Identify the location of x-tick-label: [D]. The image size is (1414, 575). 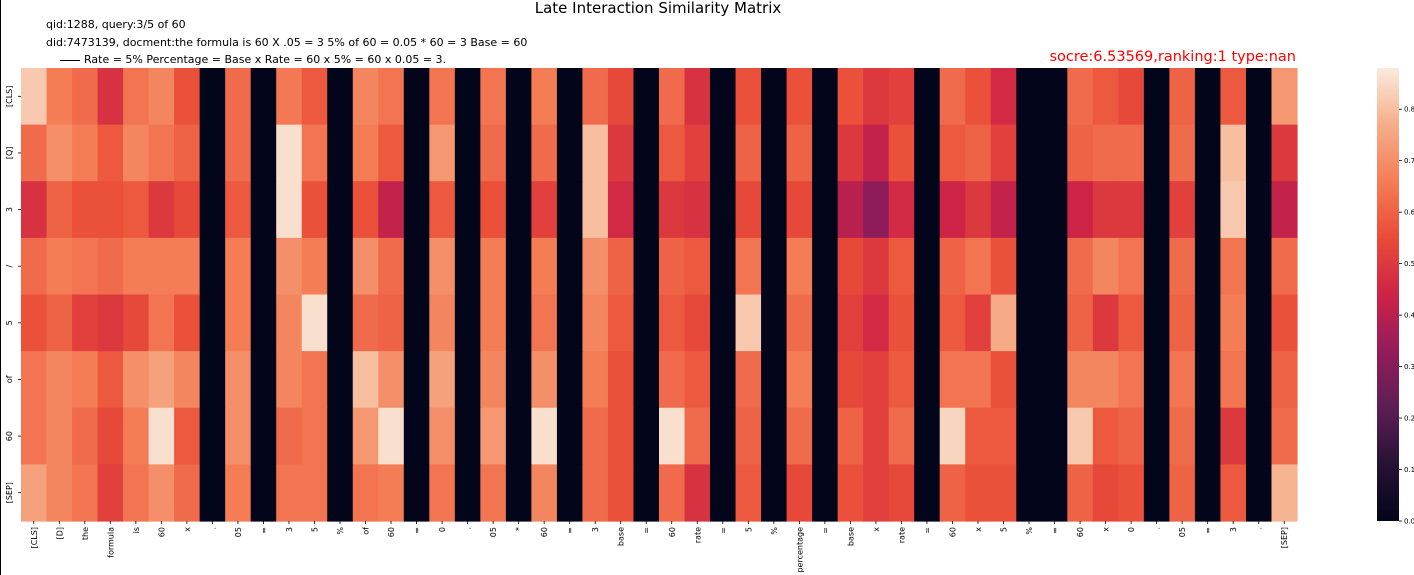
(59, 533).